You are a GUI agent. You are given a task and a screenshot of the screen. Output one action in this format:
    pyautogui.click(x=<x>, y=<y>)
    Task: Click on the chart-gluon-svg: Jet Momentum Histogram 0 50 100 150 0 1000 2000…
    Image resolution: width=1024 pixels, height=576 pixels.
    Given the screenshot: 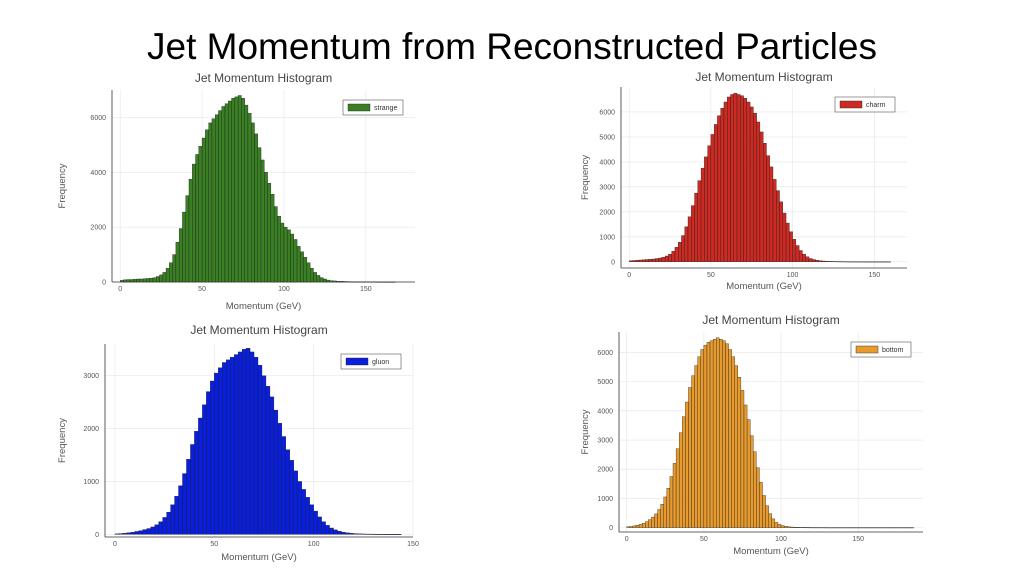 What is the action you would take?
    pyautogui.click(x=238, y=443)
    